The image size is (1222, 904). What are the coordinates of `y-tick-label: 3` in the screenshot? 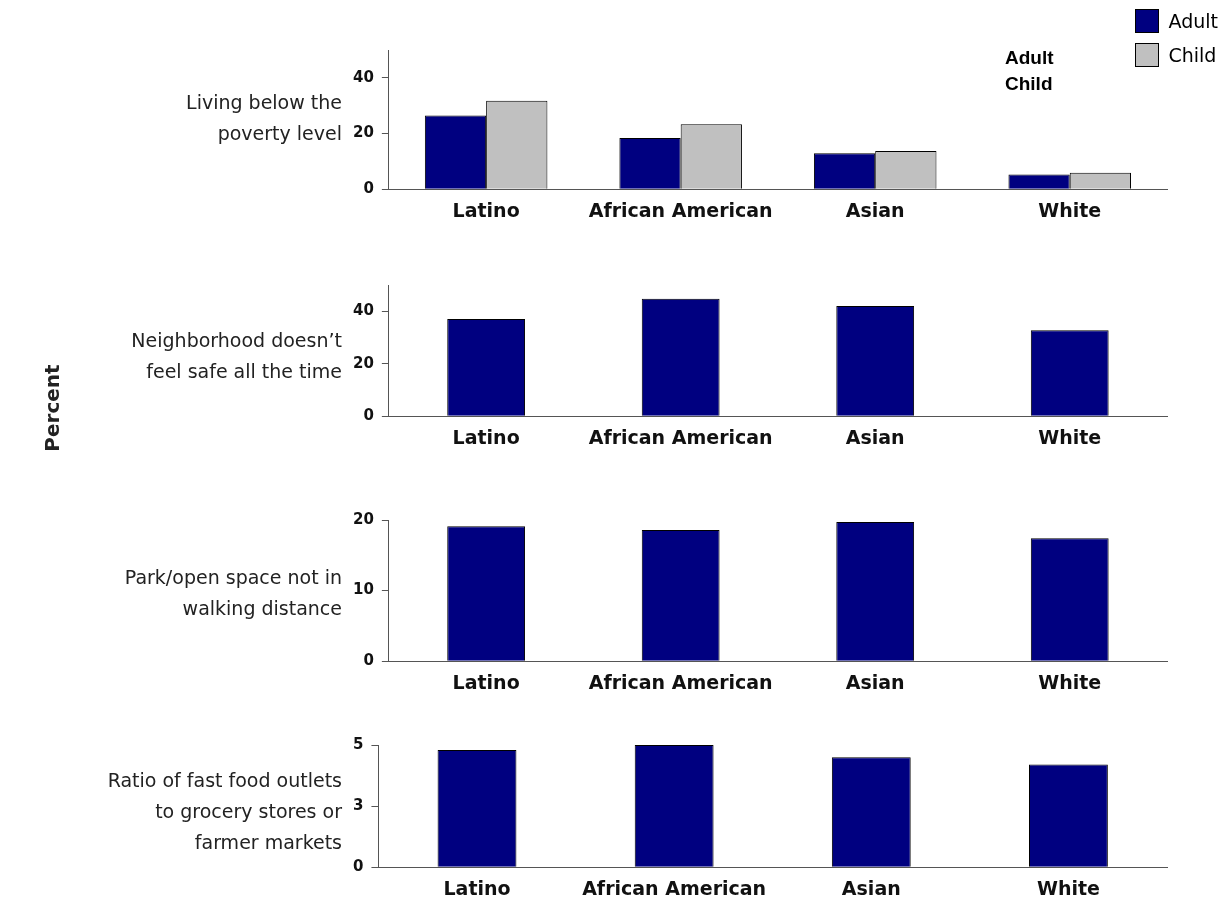 It's located at (358, 804).